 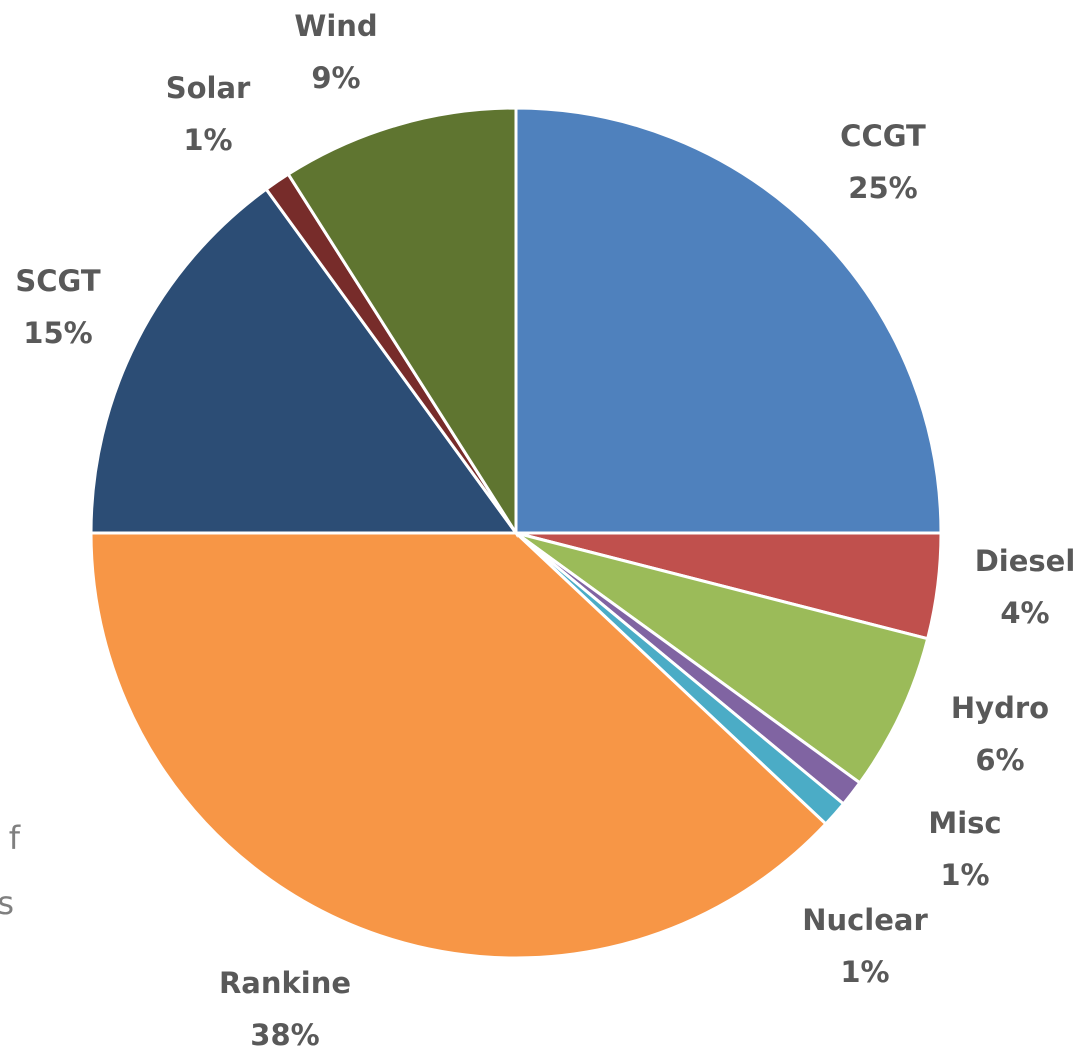 I want to click on slice-value: 6%, so click(x=999, y=760).